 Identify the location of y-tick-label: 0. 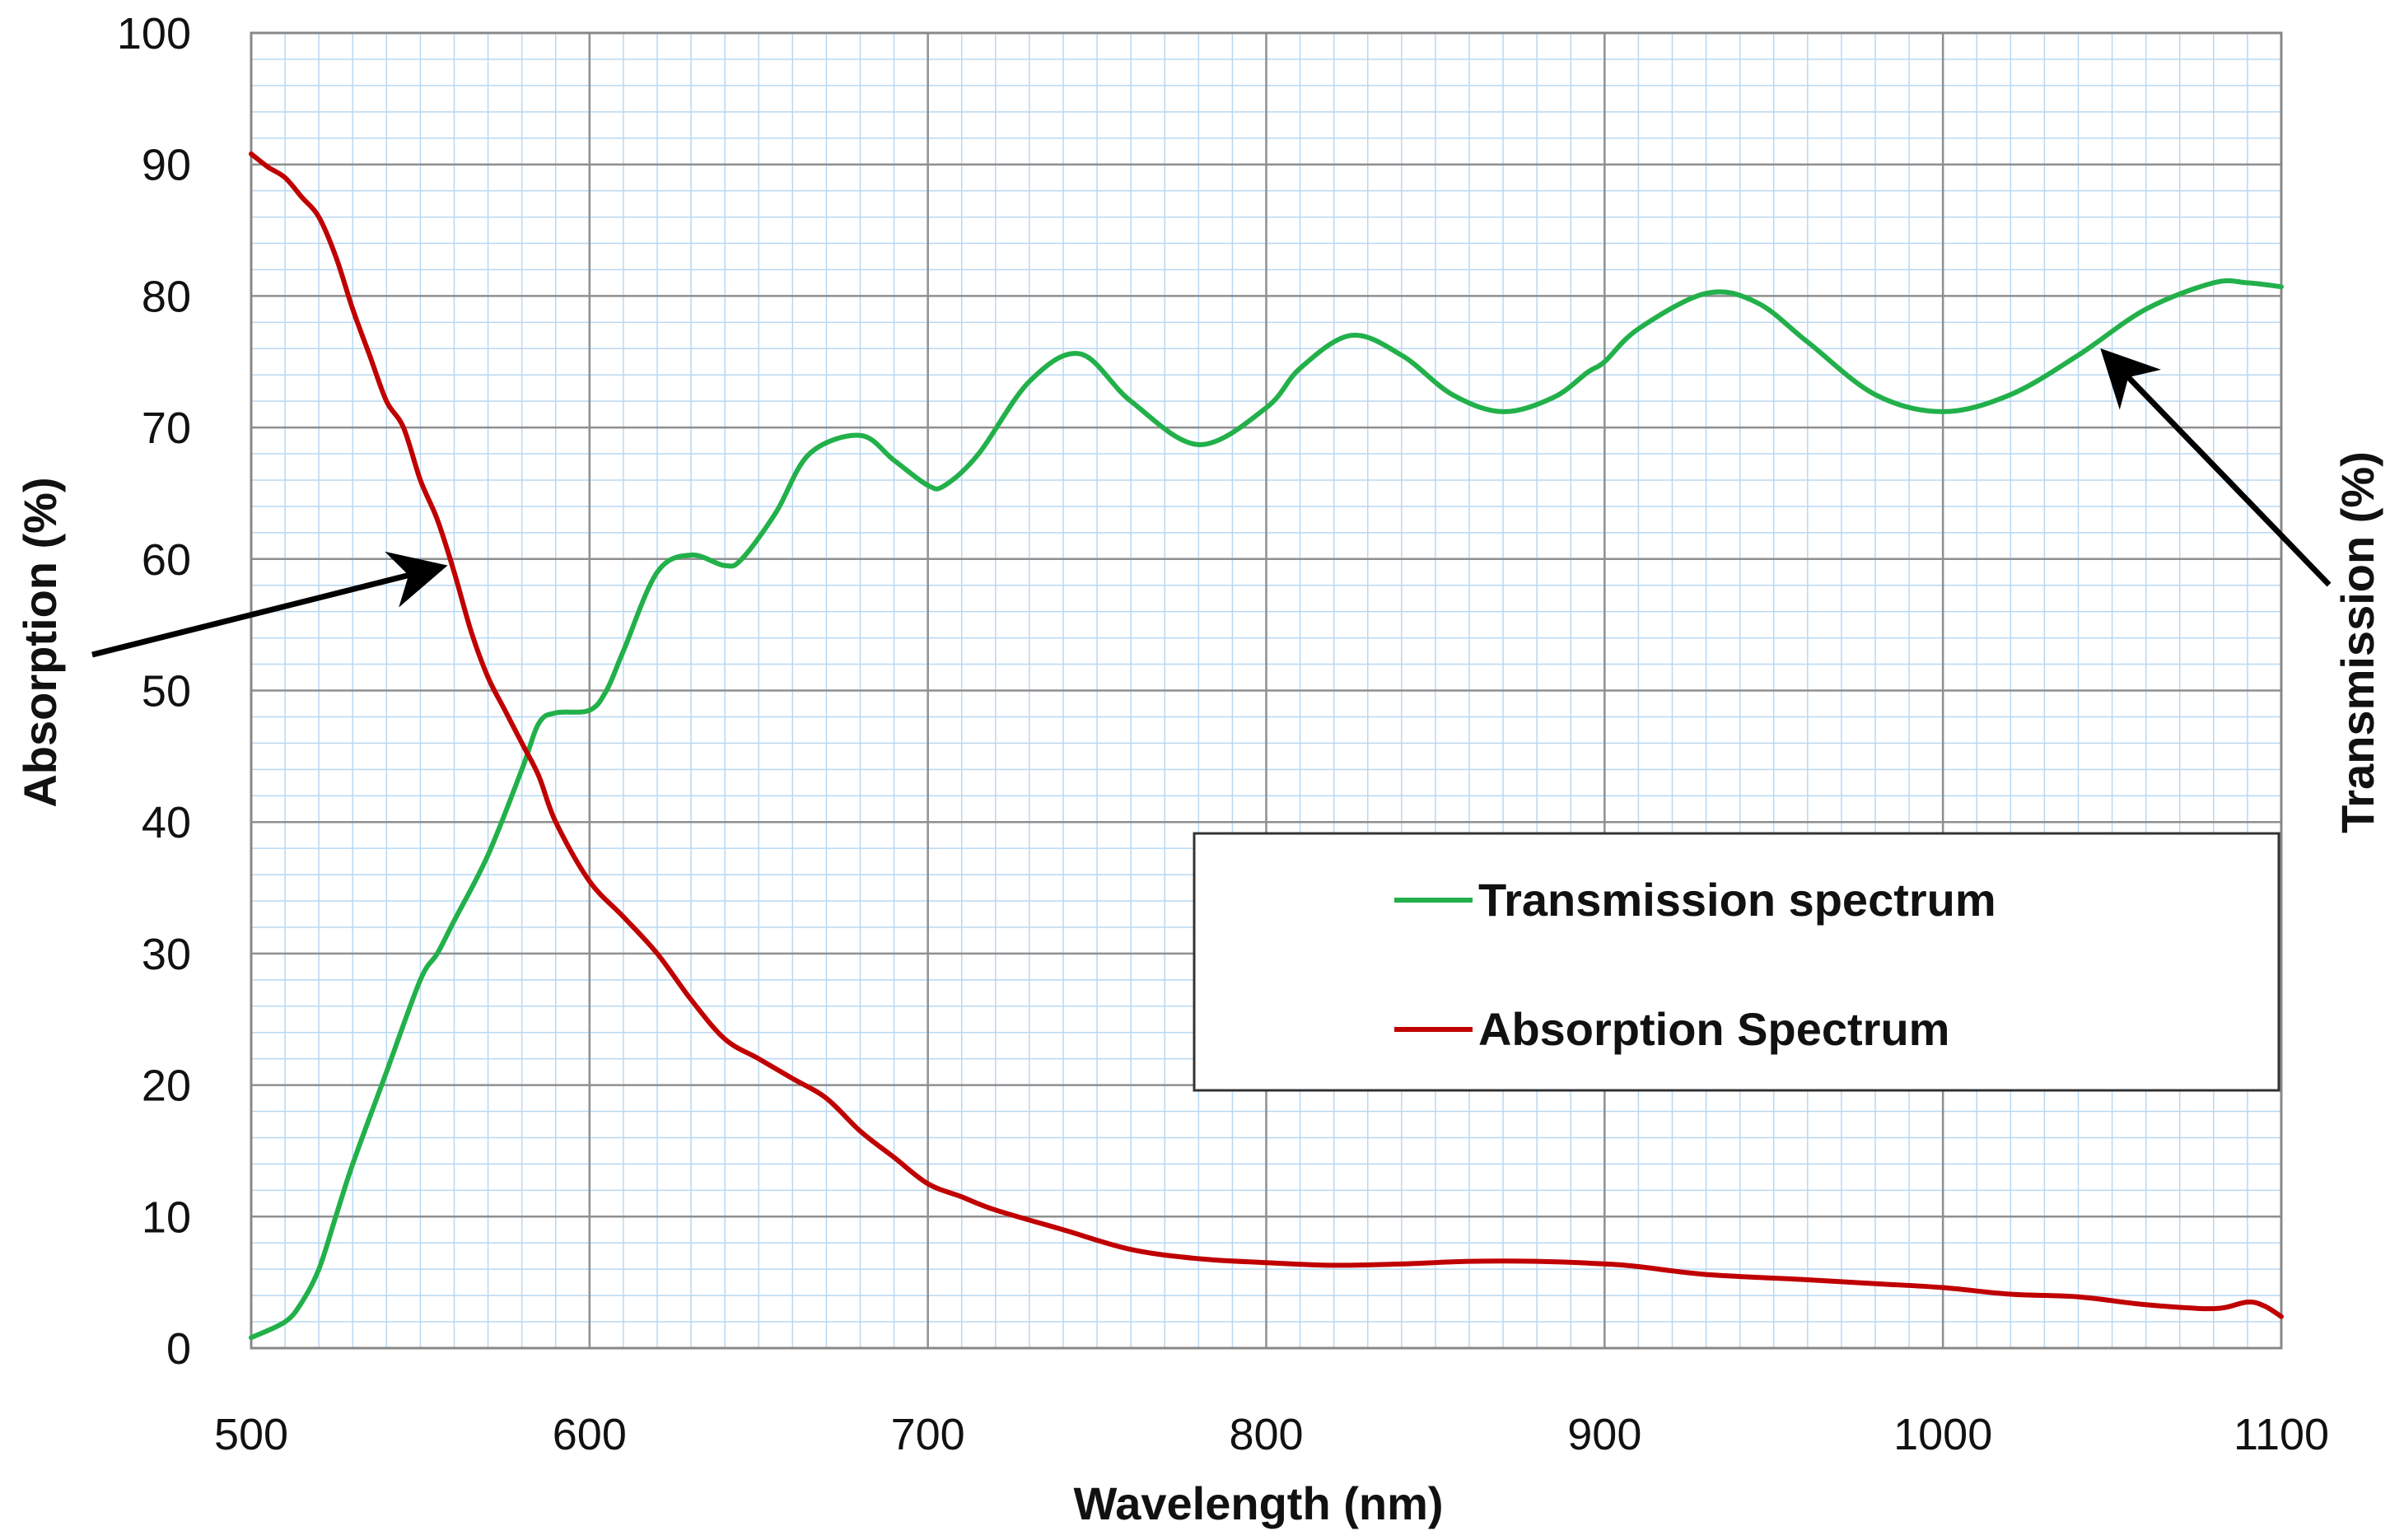
(179, 1349).